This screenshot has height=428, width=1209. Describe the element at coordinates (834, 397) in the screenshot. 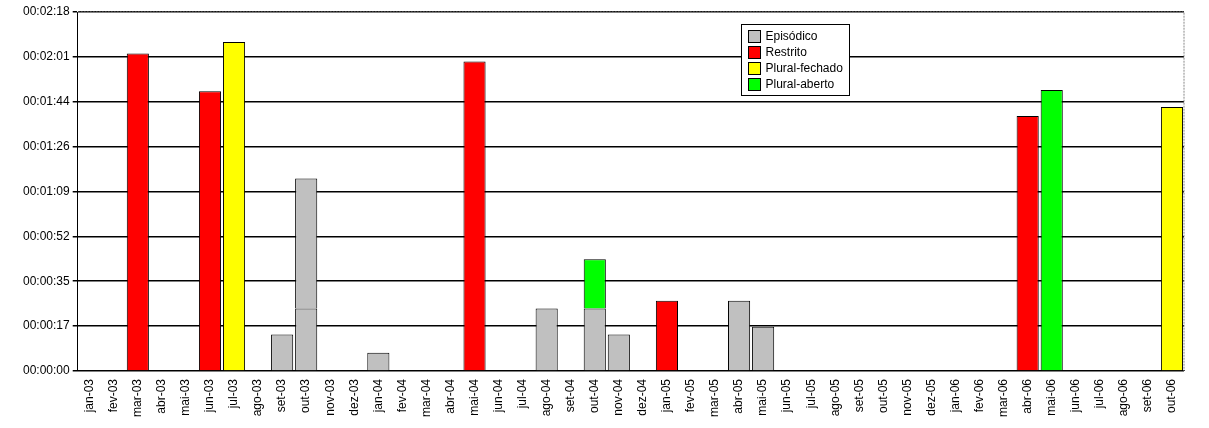

I see `x-tick-label: ago-05` at that location.